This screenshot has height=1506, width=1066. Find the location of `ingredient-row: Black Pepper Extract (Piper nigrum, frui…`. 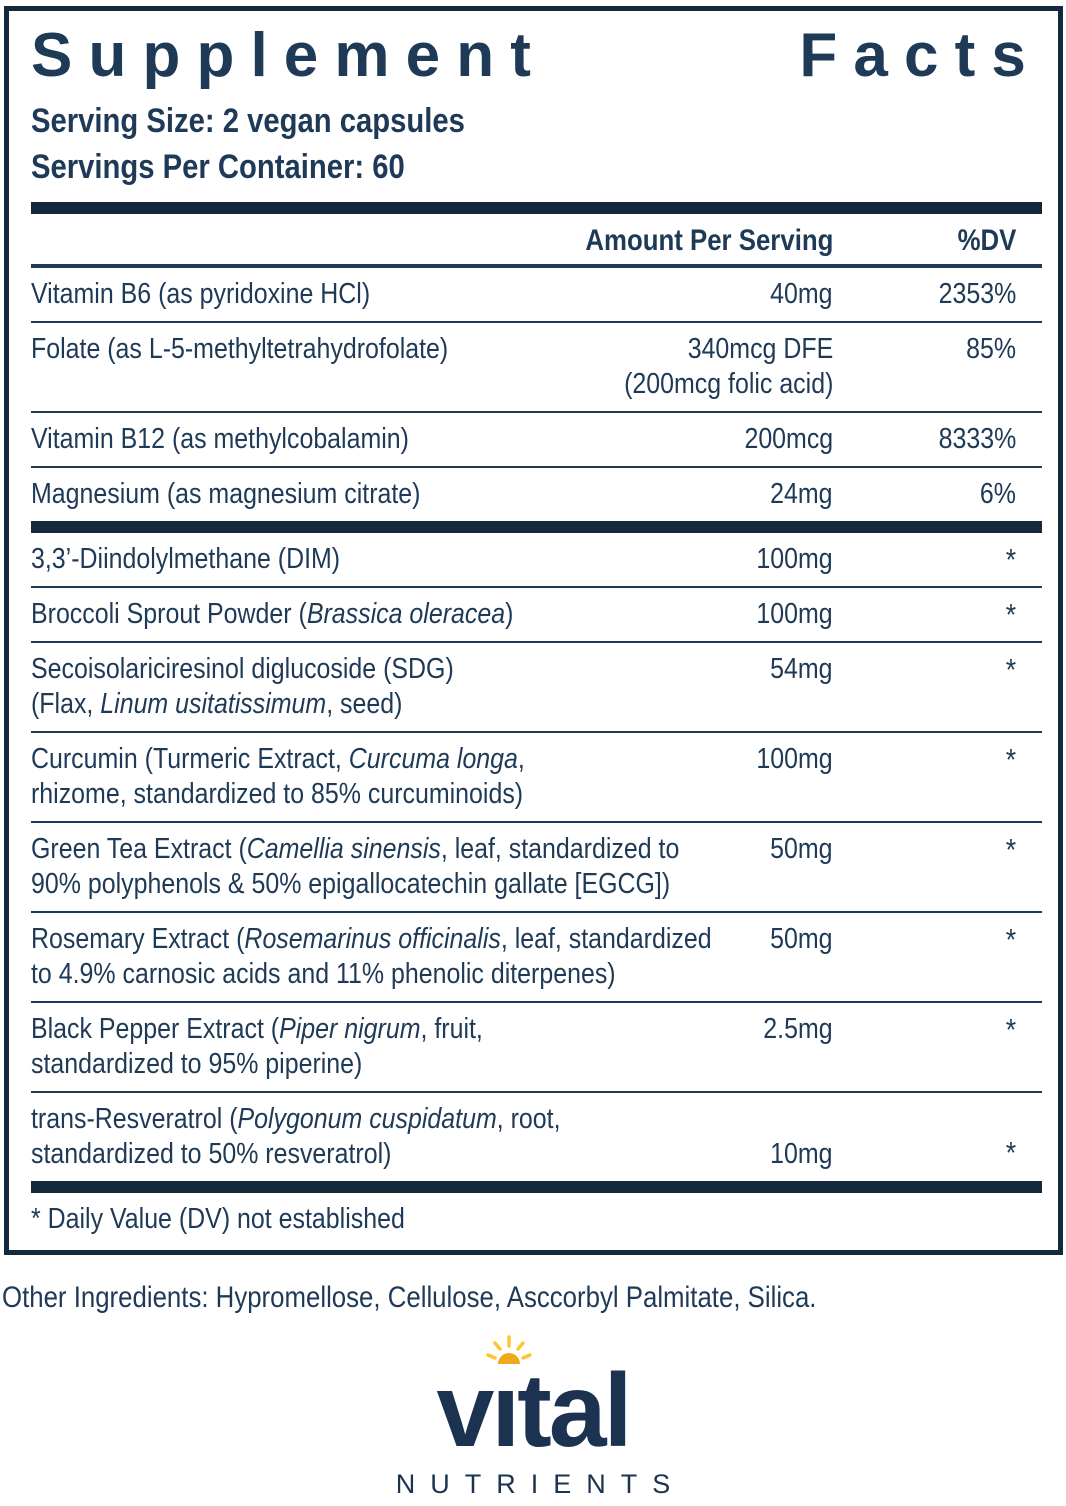

ingredient-row: Black Pepper Extract (Piper nigrum, frui… is located at coordinates (536, 1048).